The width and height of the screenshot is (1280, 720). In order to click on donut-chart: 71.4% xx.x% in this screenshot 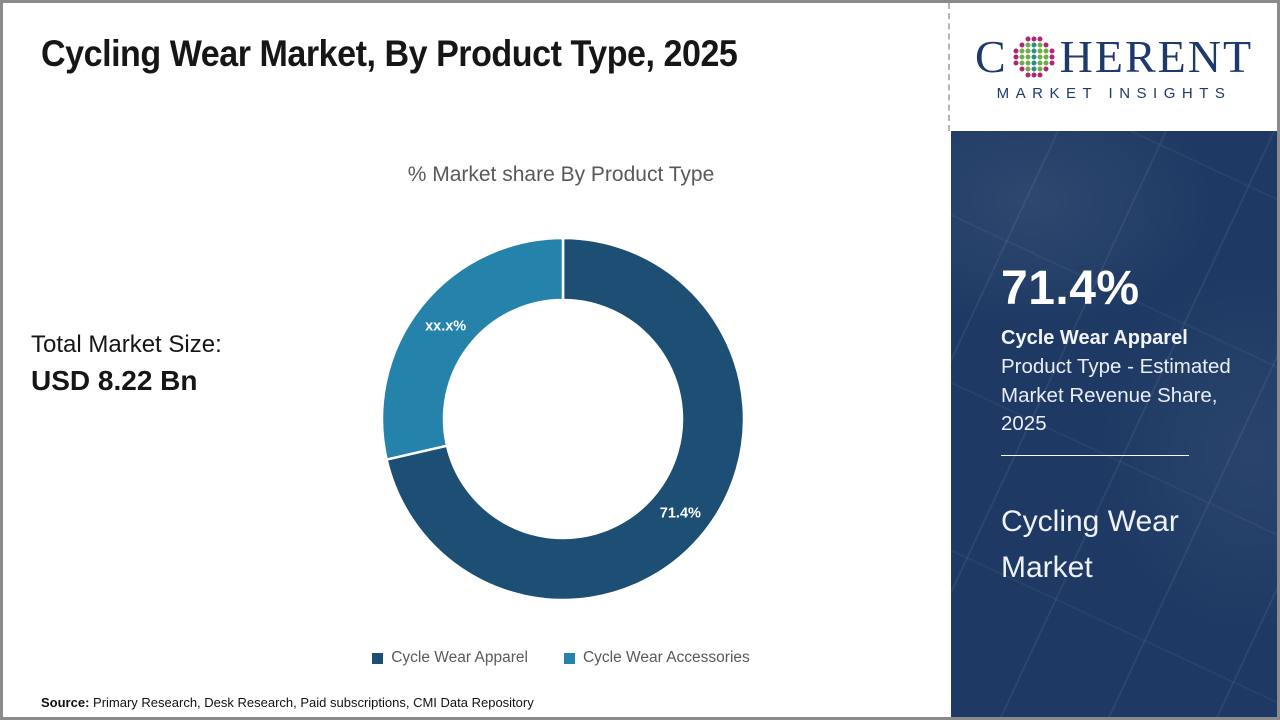, I will do `click(563, 419)`.